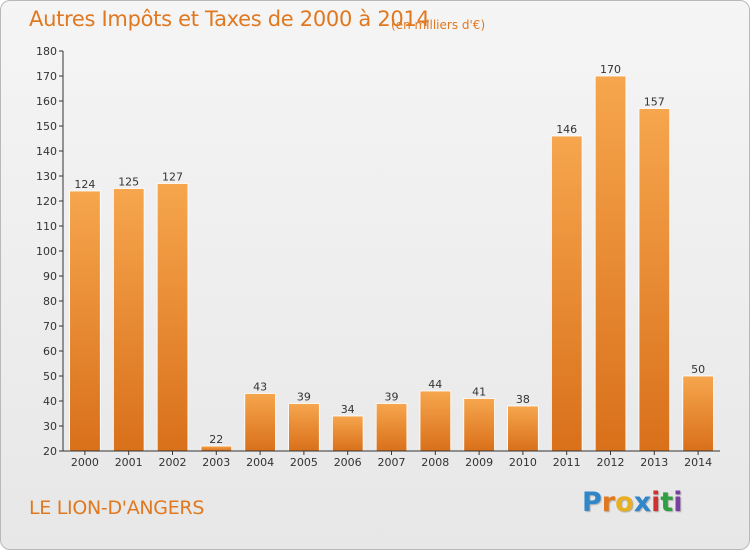  What do you see at coordinates (435, 462) in the screenshot?
I see `x-tick-label: 2008` at bounding box center [435, 462].